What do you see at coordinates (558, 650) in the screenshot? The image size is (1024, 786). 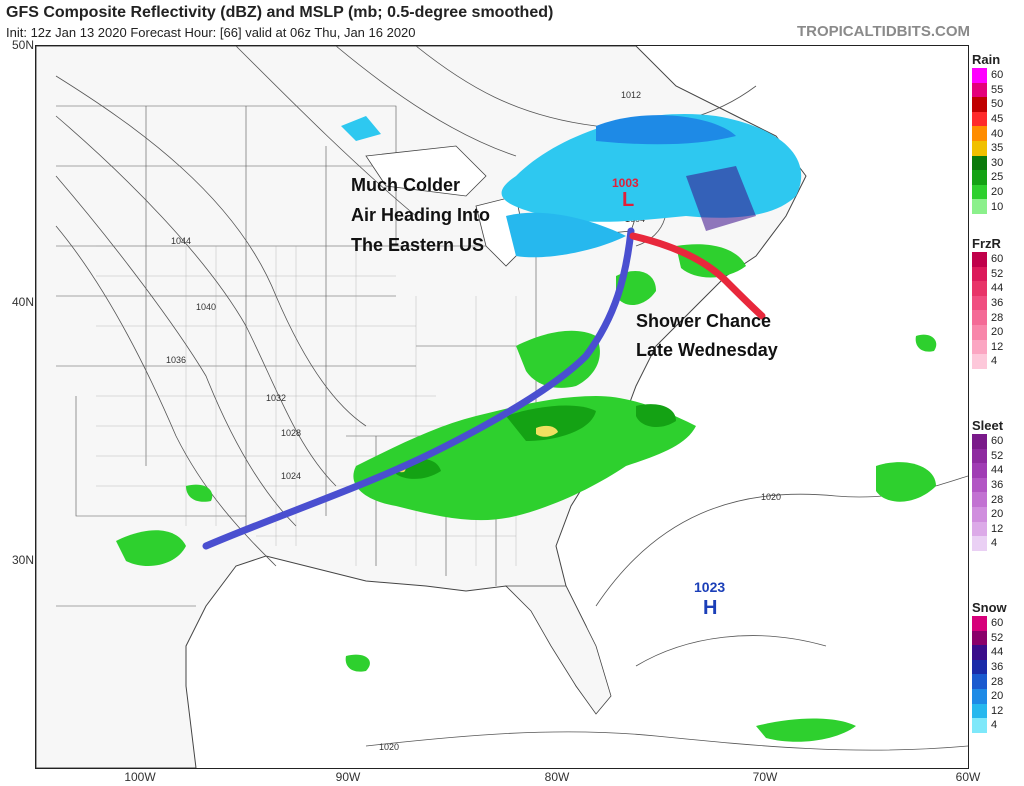 I see `florida` at bounding box center [558, 650].